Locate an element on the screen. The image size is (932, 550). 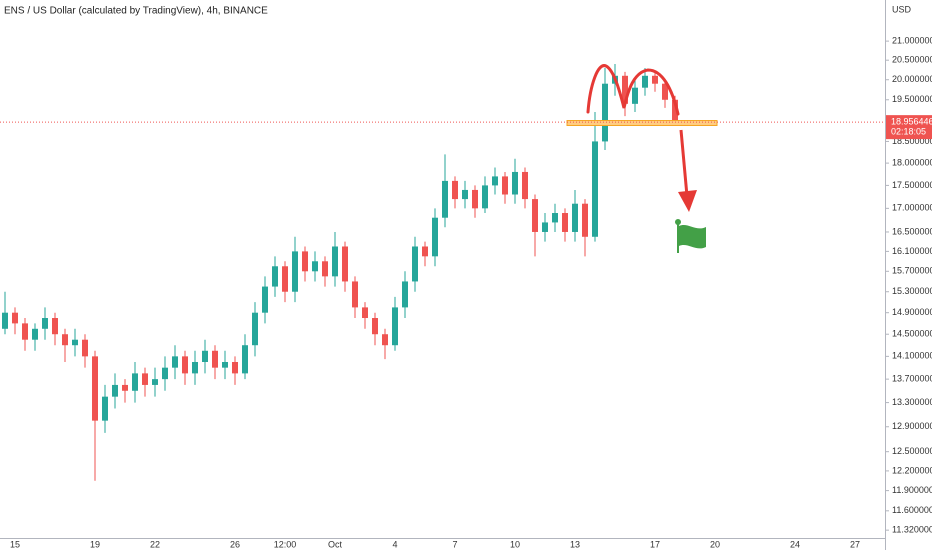
x-tick-label: 27 is located at coordinates (855, 544).